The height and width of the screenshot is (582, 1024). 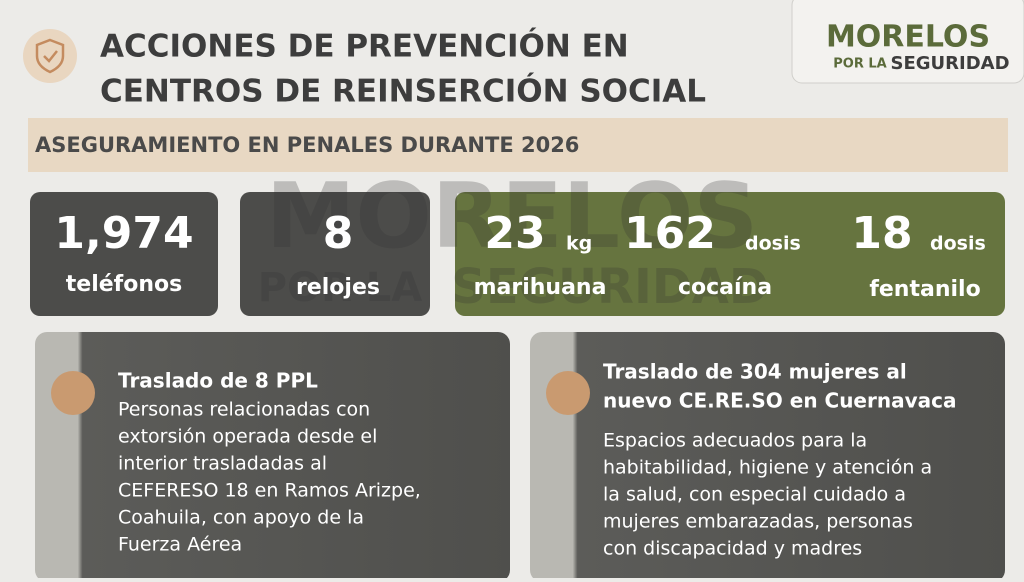 I want to click on banner, so click(x=518, y=145).